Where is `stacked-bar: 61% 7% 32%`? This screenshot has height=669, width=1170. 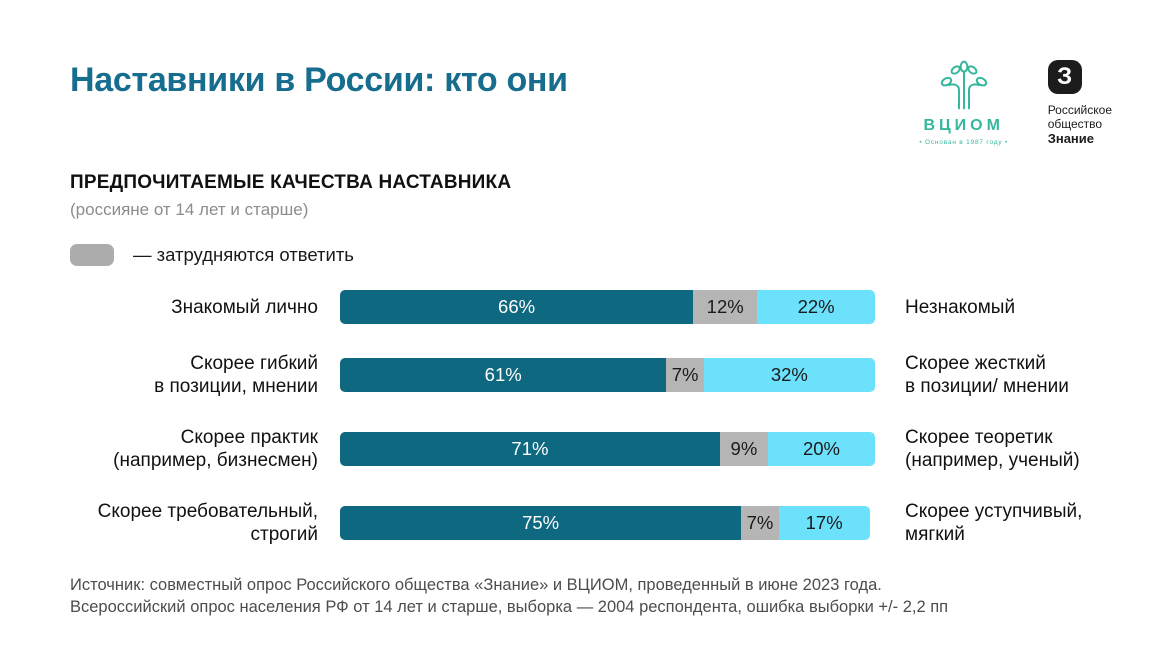
stacked-bar: 61% 7% 32% is located at coordinates (607, 375).